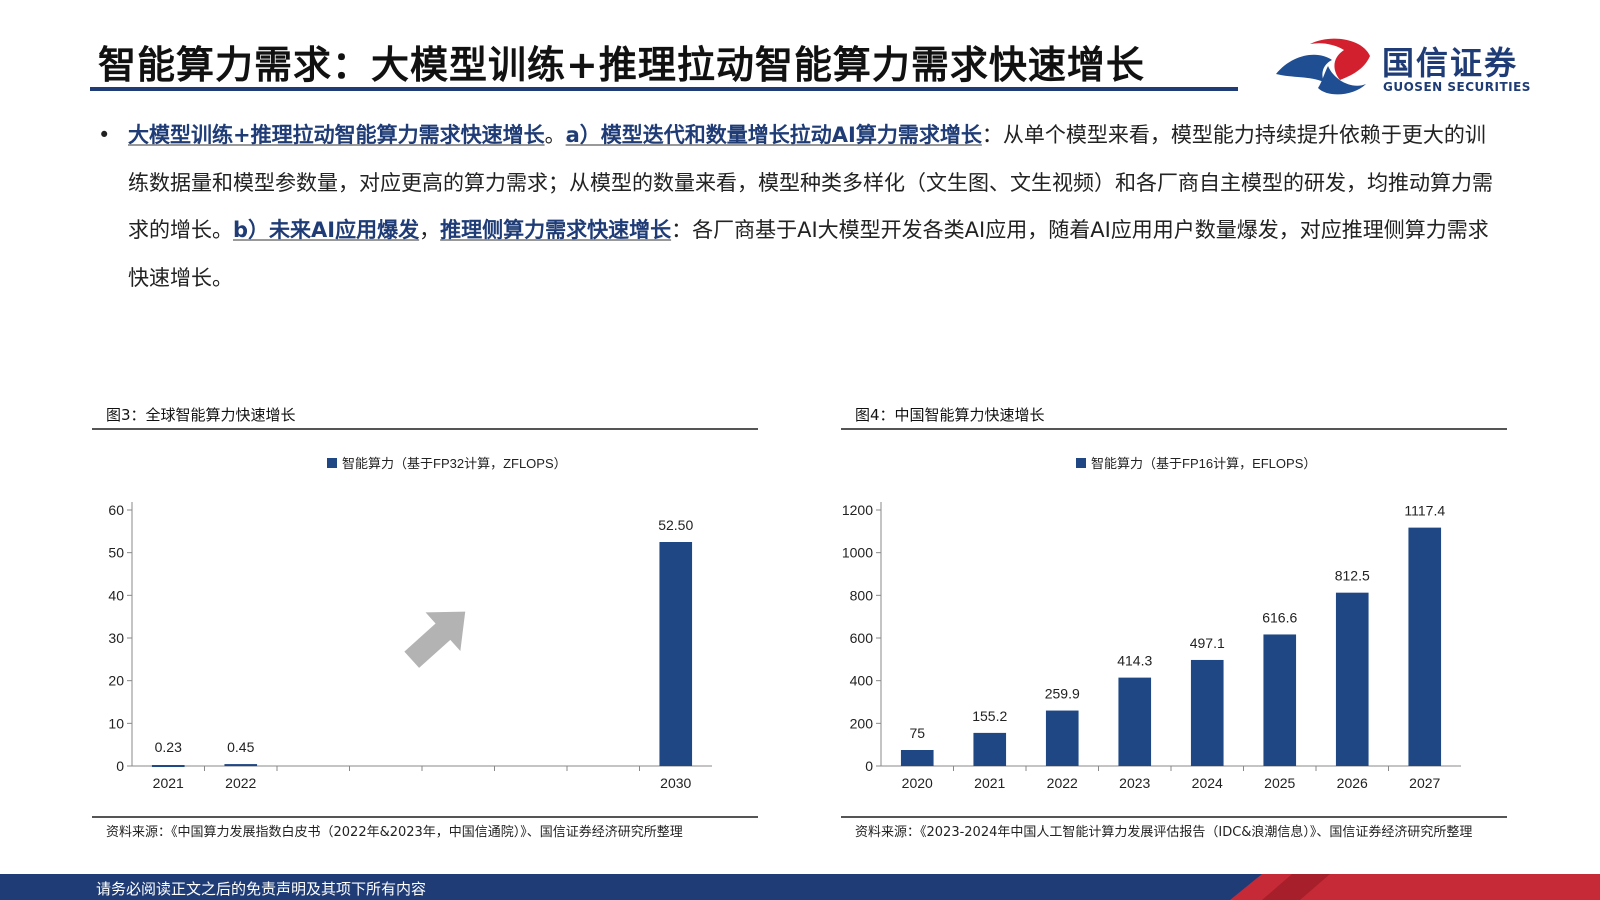 The width and height of the screenshot is (1600, 900). Describe the element at coordinates (1174, 817) in the screenshot. I see `figure-4-bottom-rule` at that location.